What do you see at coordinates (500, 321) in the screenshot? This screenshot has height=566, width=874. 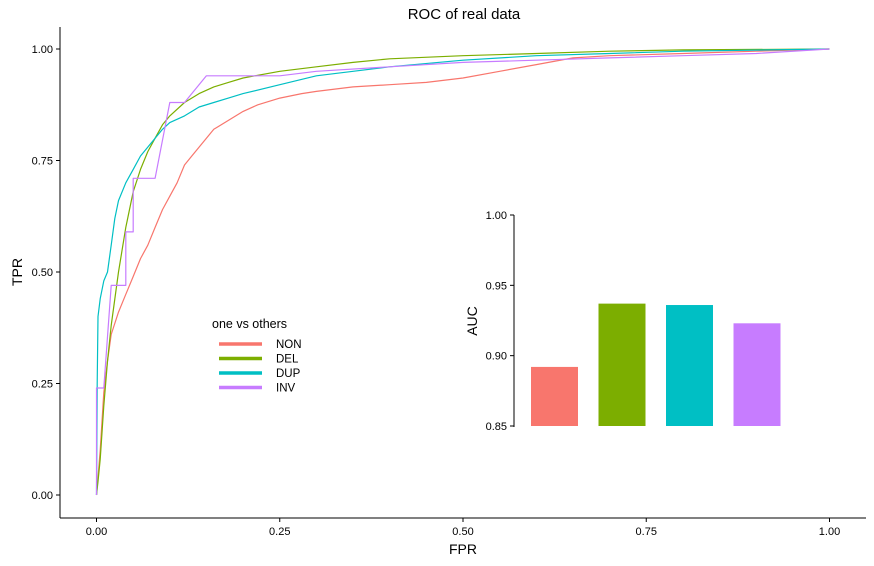 I see `inset-y-ticks: 0.85 0.90 0.95 1.00` at bounding box center [500, 321].